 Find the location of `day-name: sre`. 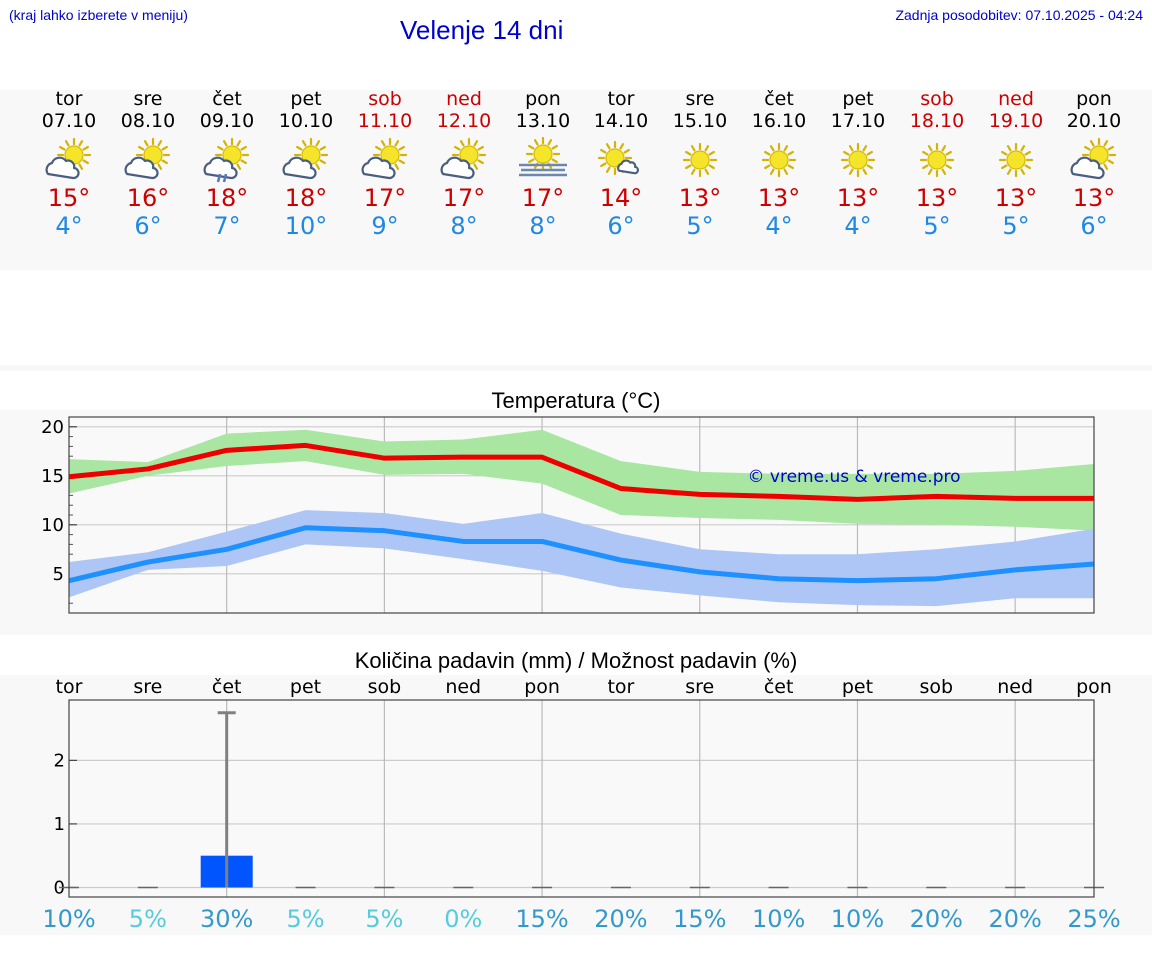

day-name: sre is located at coordinates (700, 99).